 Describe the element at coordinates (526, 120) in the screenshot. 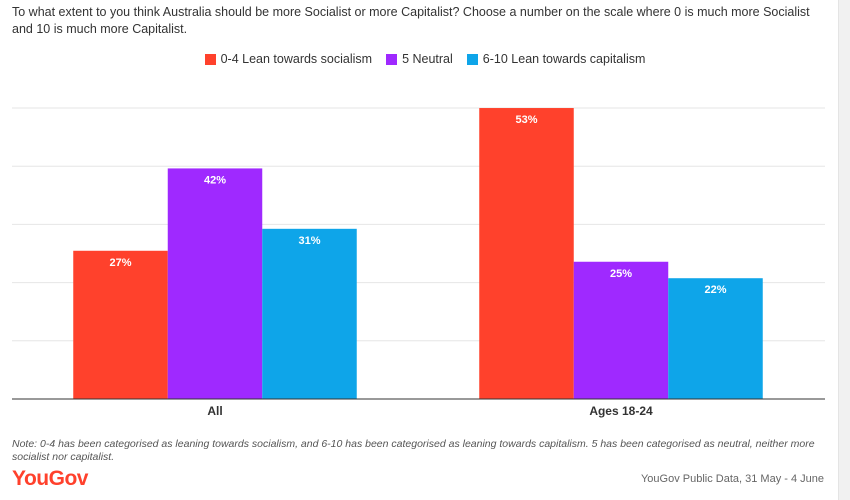

I see `data-label: 53%` at that location.